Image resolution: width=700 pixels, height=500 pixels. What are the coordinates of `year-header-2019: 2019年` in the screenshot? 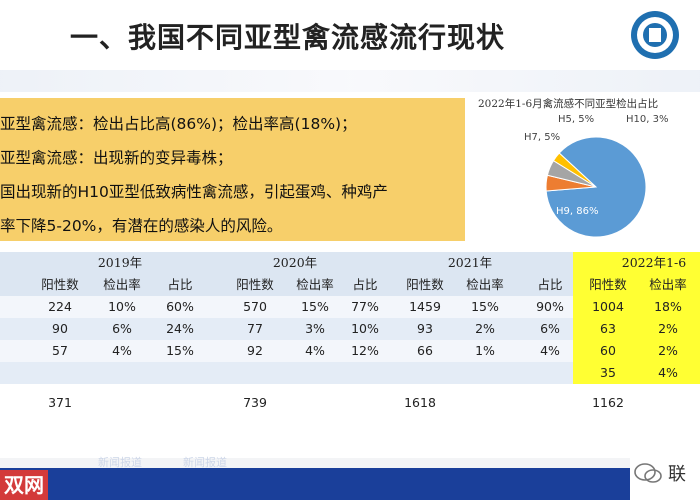 It's located at (120, 262).